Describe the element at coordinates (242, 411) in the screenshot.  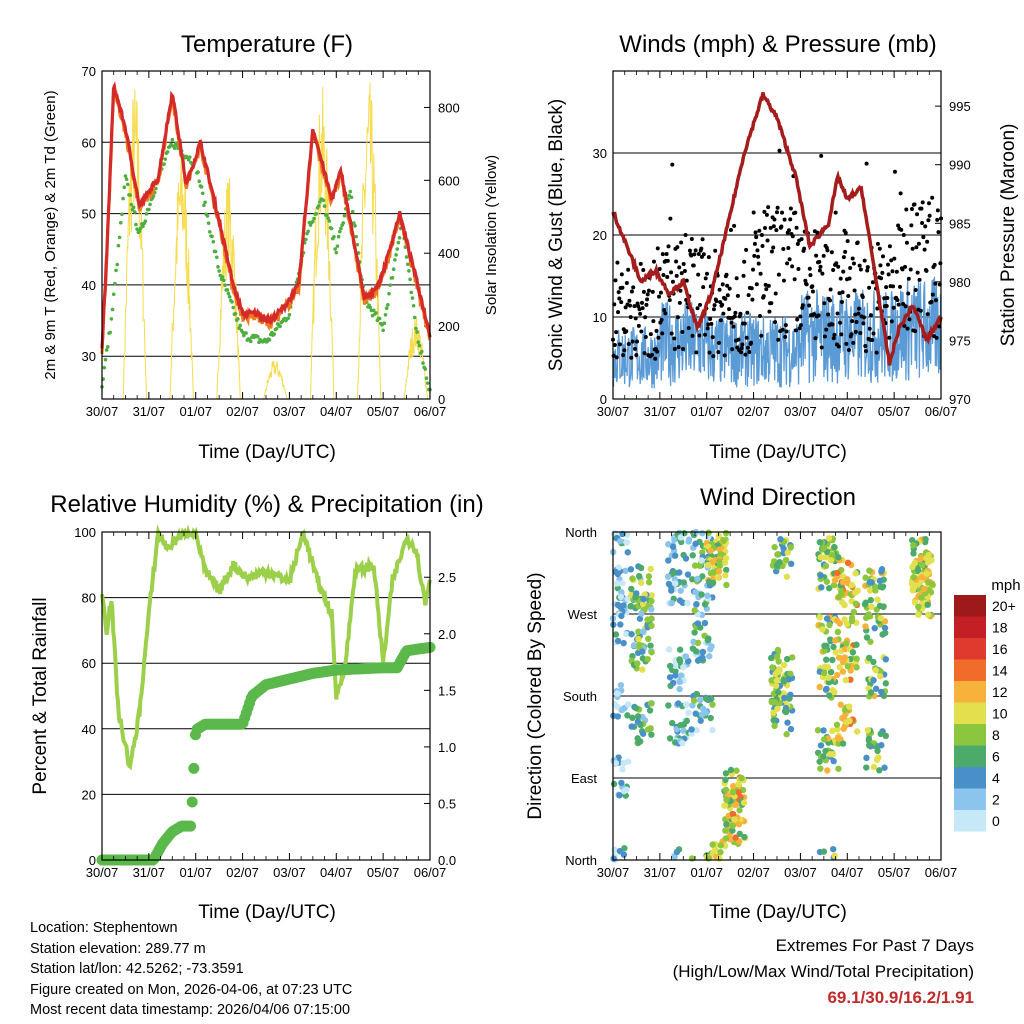
I see `x-tick-label: 02/07` at that location.